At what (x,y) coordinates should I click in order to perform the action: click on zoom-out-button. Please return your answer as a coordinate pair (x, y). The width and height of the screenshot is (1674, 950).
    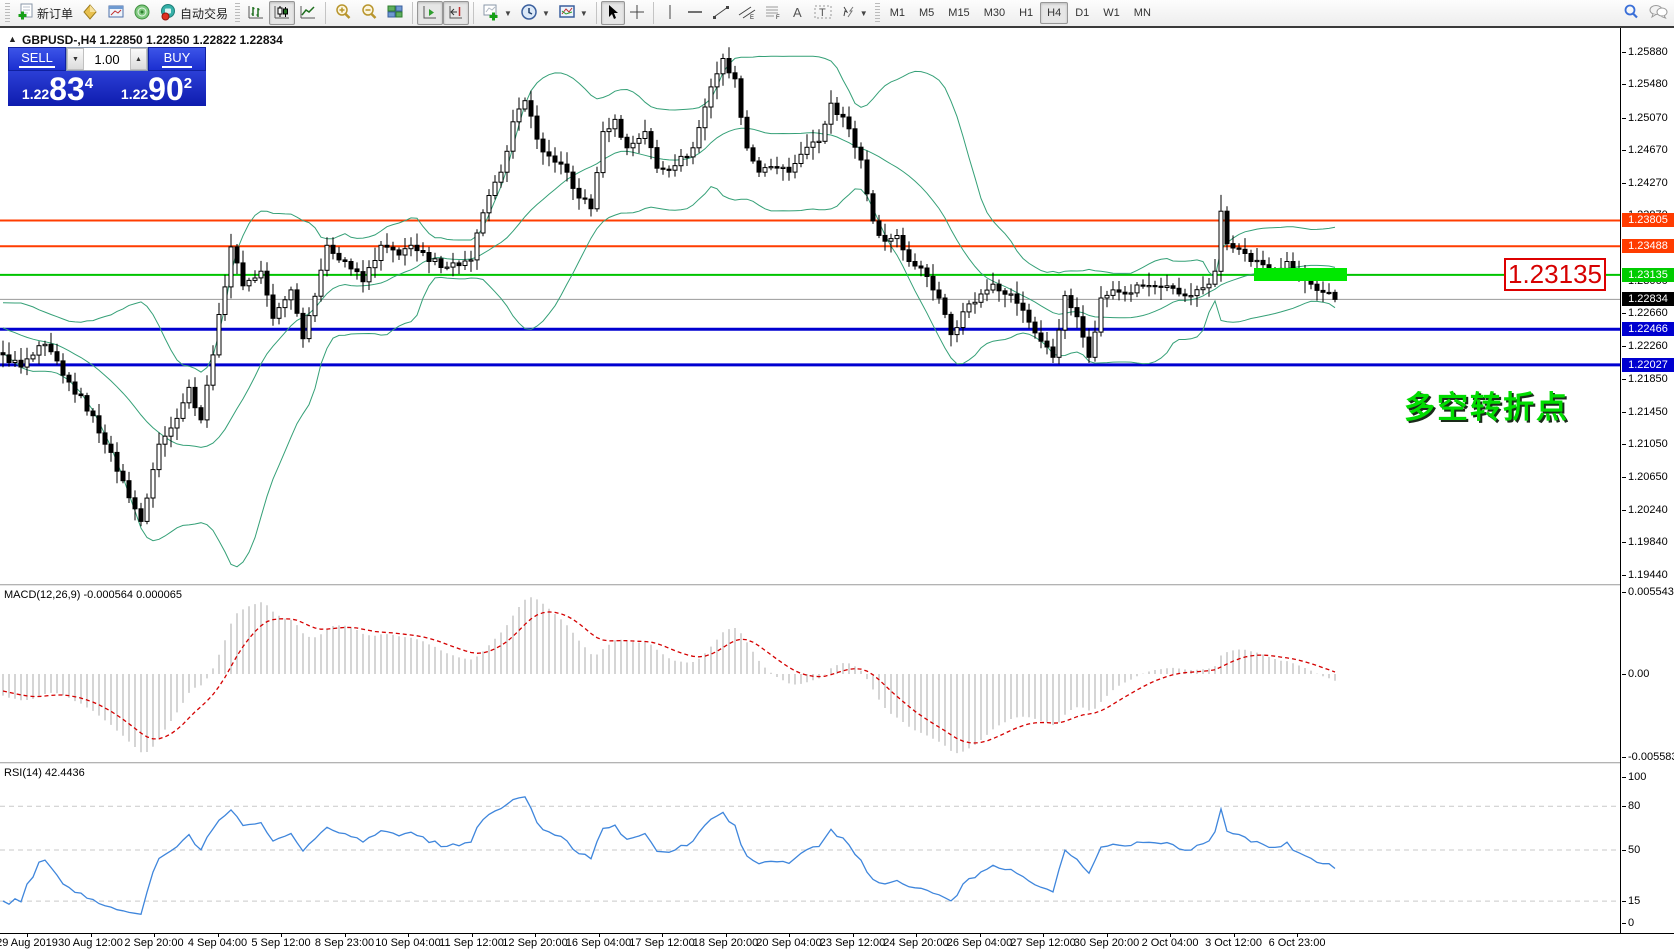
    Looking at the image, I should click on (369, 13).